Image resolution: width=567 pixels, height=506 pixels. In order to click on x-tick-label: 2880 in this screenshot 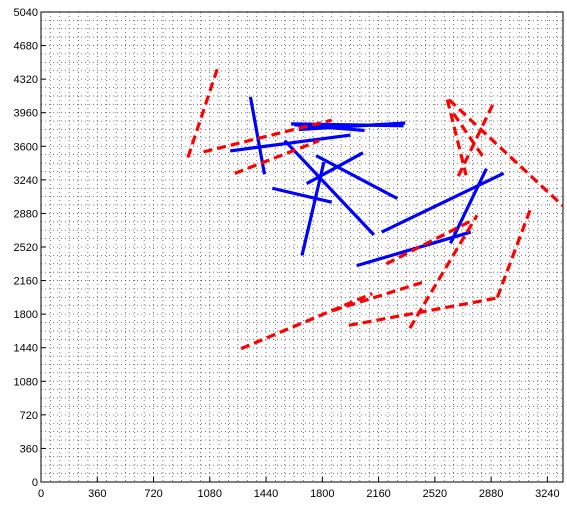, I will do `click(491, 494)`.